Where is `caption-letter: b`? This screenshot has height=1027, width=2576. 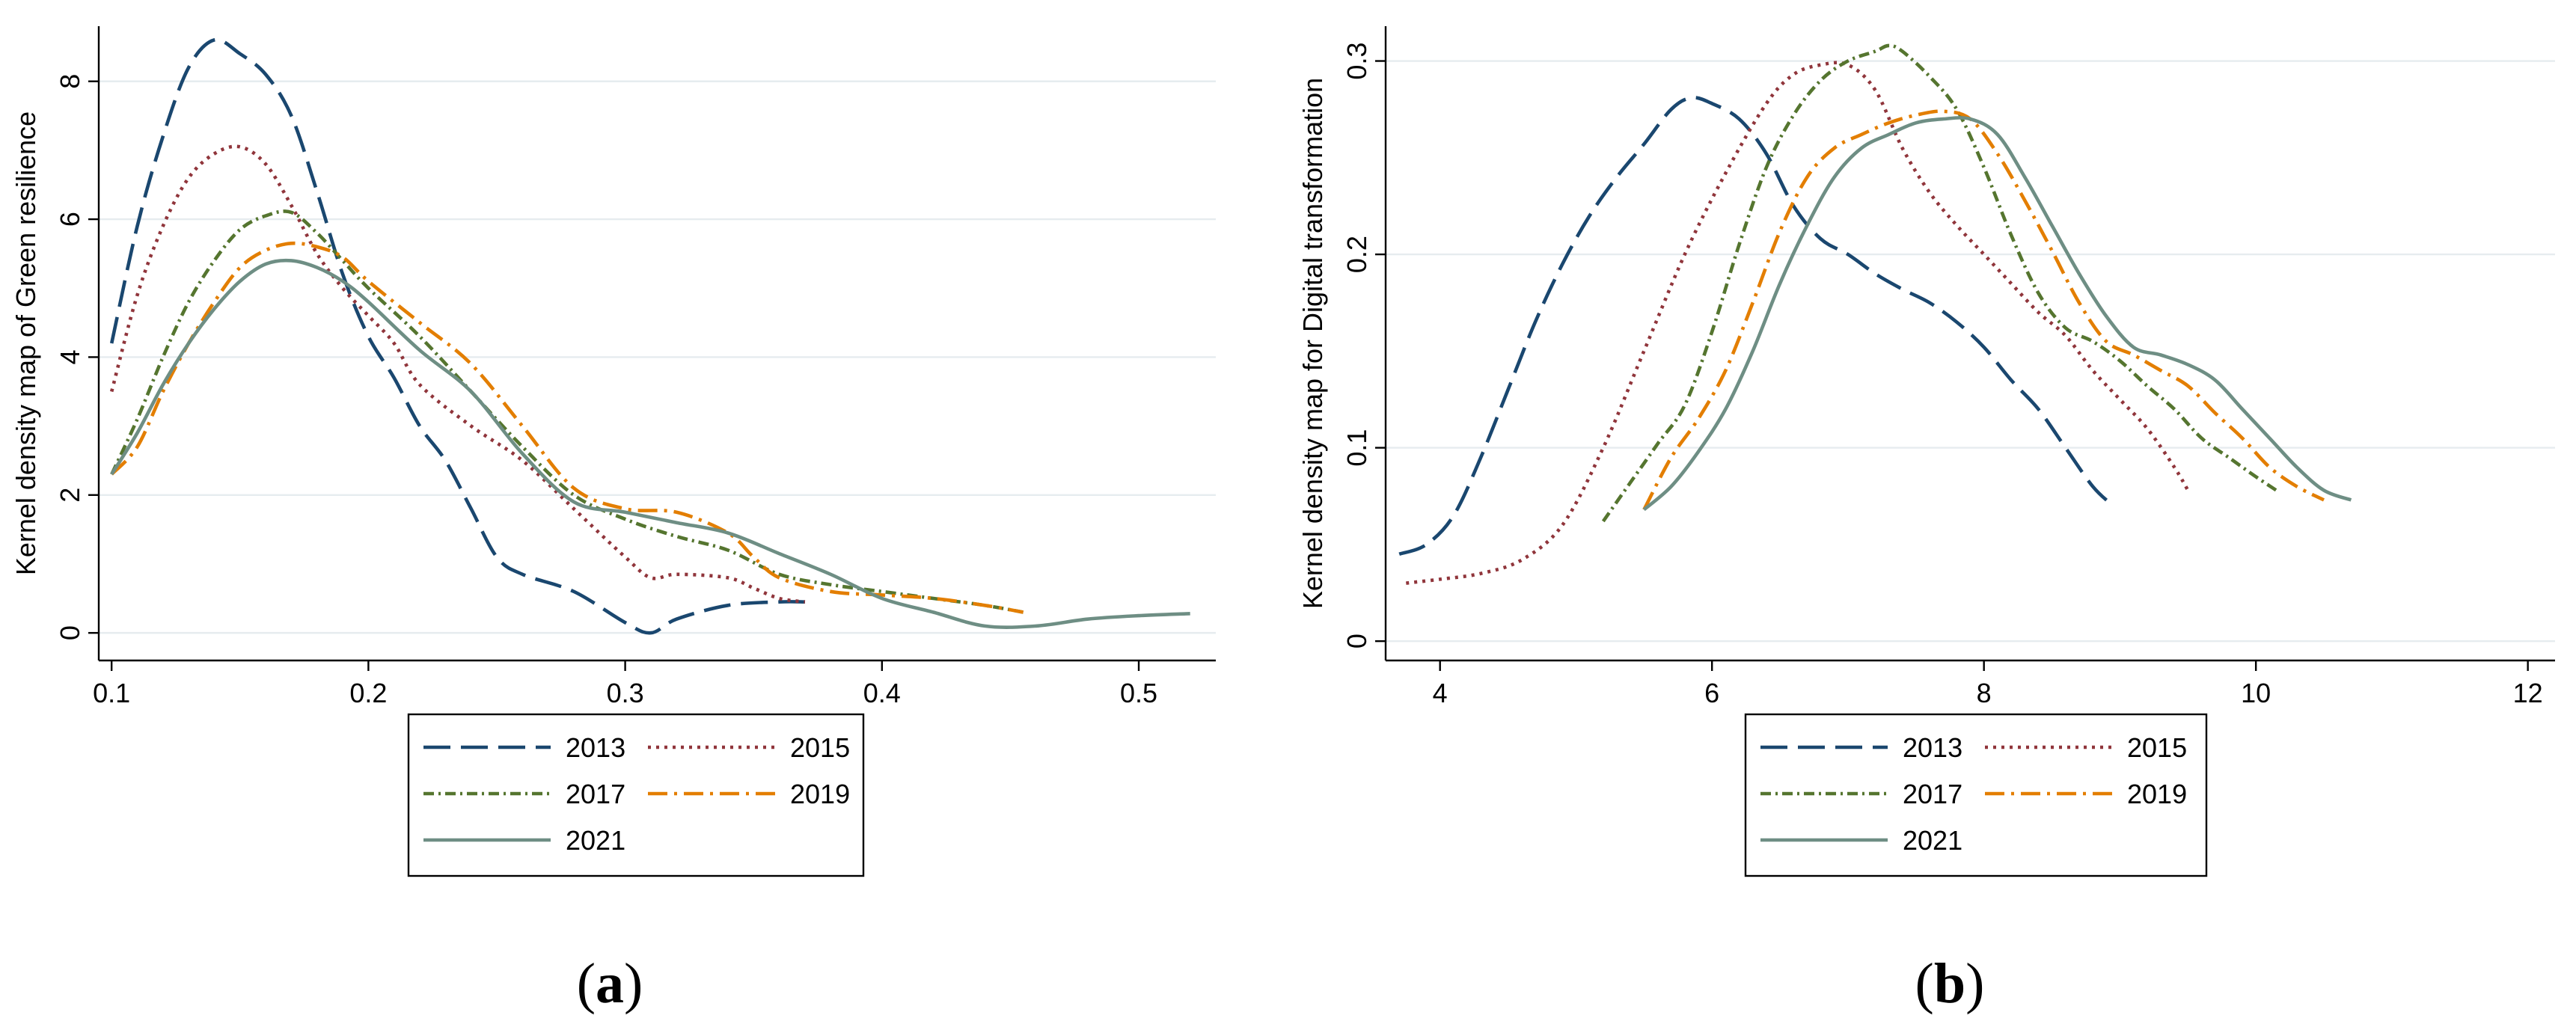
caption-letter: b is located at coordinates (1949, 983).